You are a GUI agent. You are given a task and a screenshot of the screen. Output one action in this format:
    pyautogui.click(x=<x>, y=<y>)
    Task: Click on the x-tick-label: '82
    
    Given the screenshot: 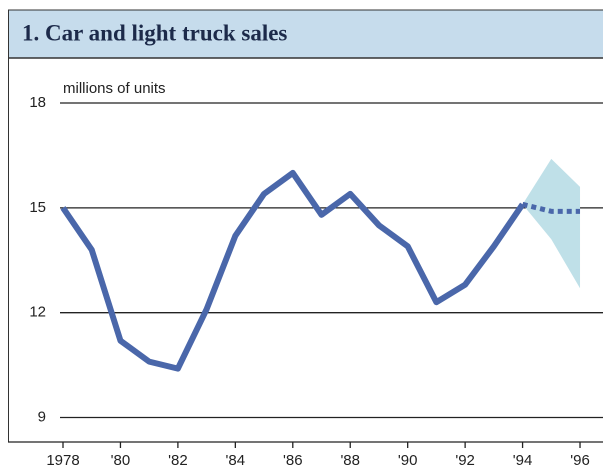 What is the action you would take?
    pyautogui.click(x=178, y=459)
    